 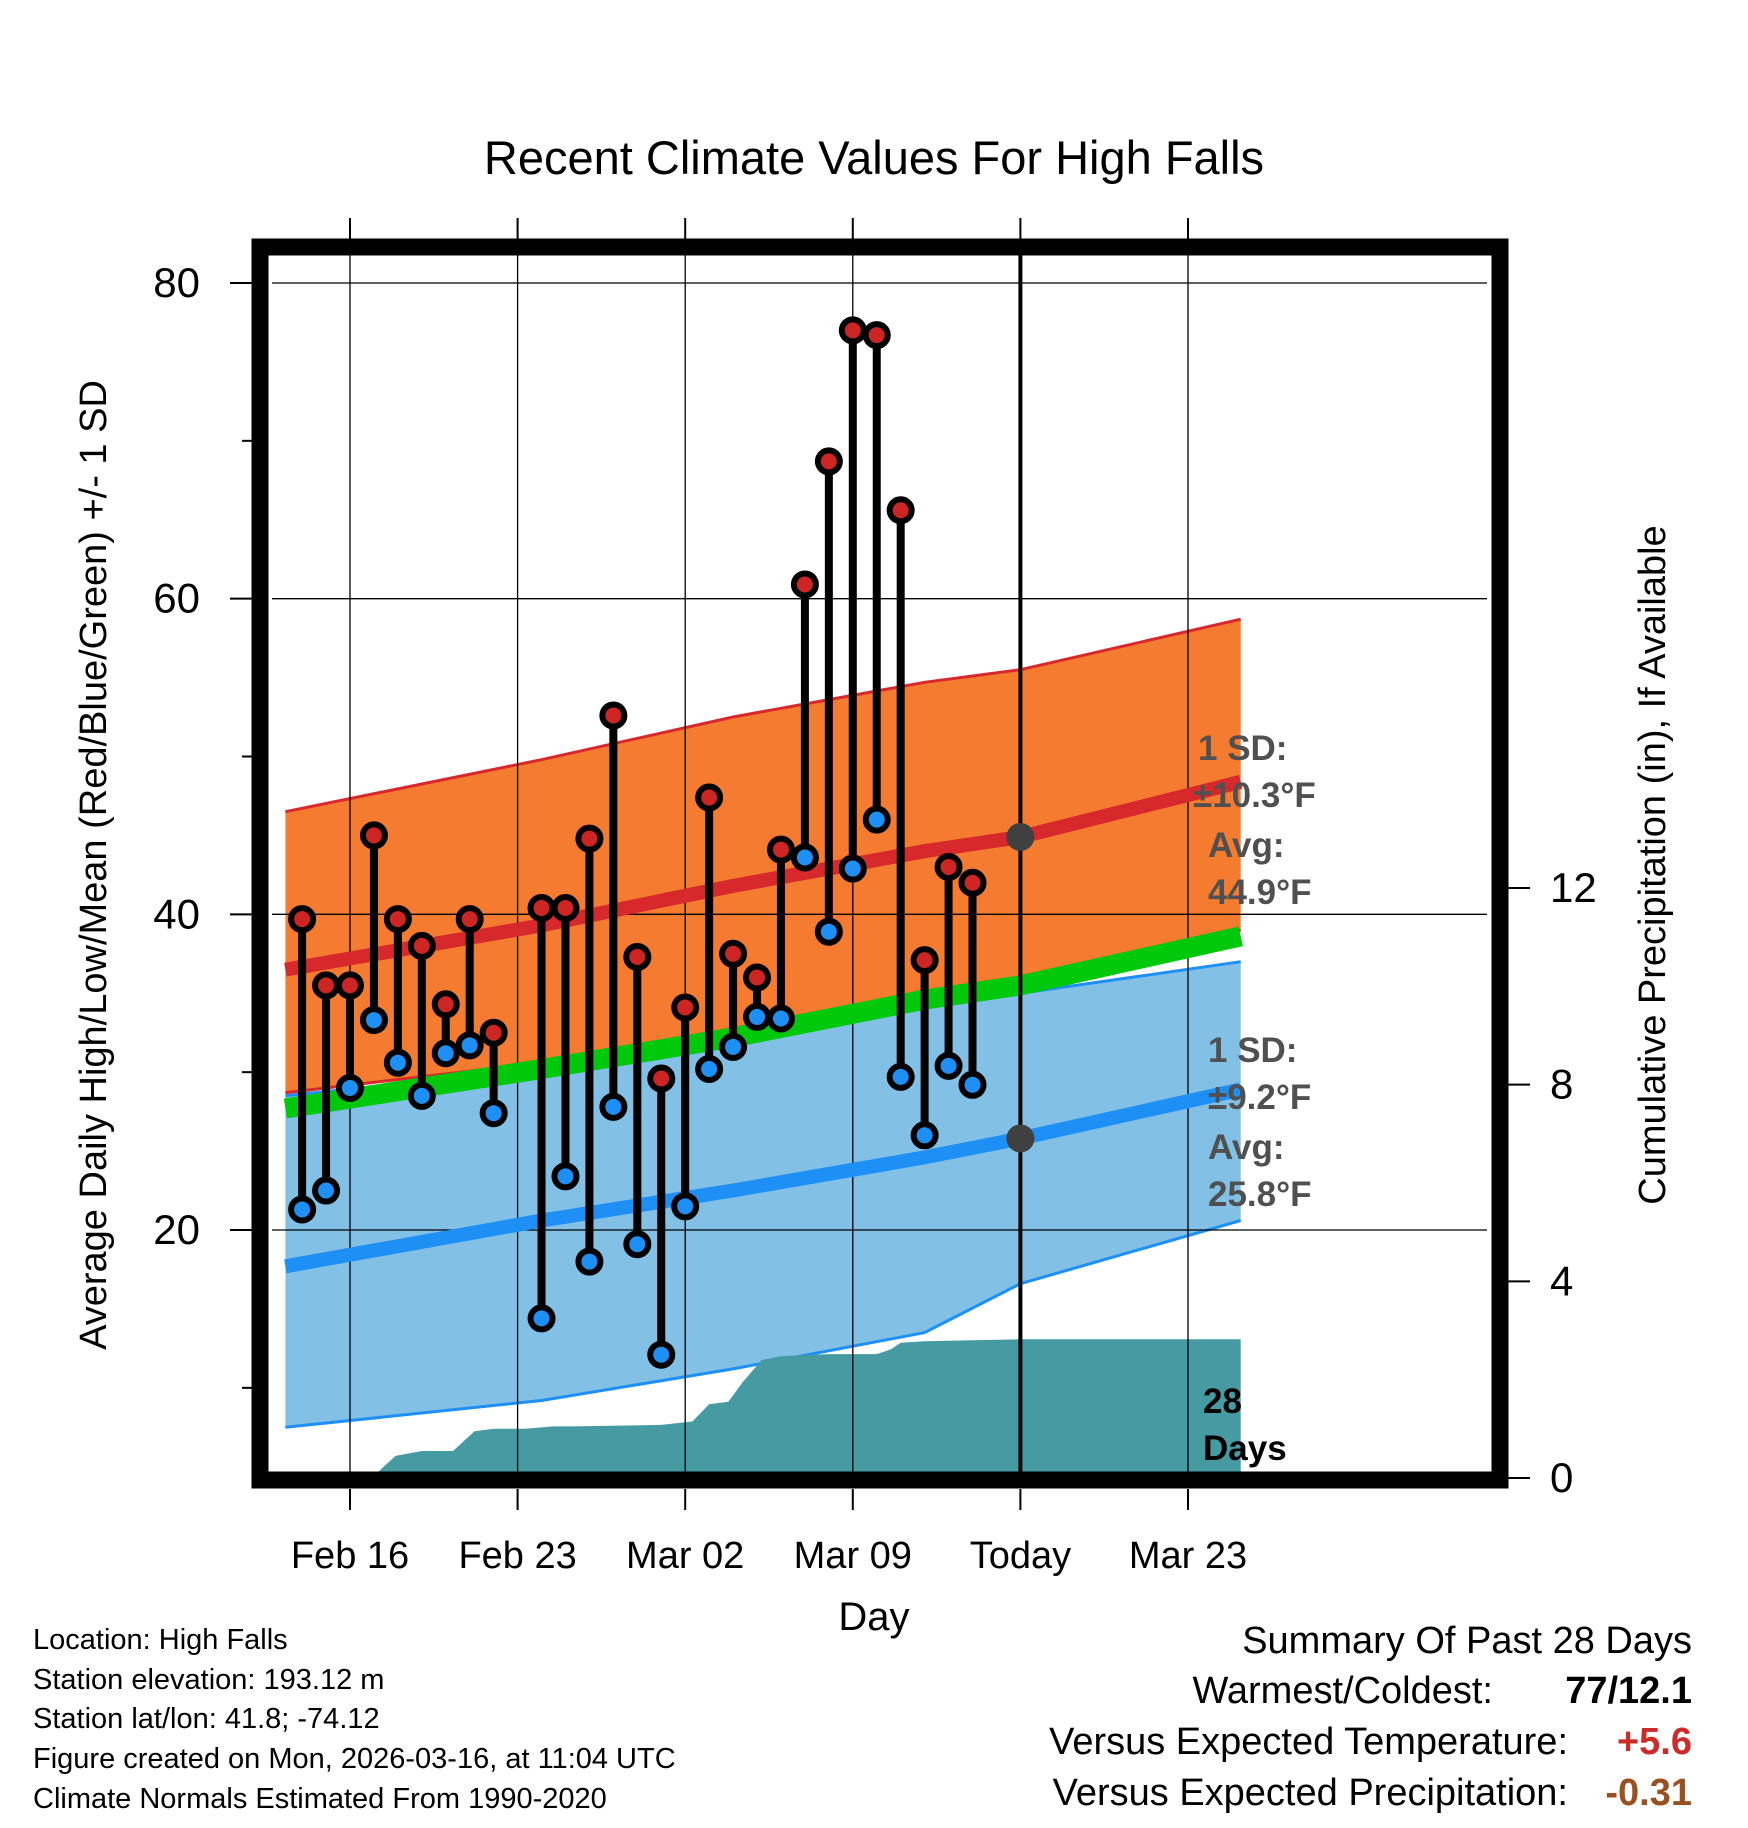 What do you see at coordinates (1573, 887) in the screenshot?
I see `y2-tick-label: 12` at bounding box center [1573, 887].